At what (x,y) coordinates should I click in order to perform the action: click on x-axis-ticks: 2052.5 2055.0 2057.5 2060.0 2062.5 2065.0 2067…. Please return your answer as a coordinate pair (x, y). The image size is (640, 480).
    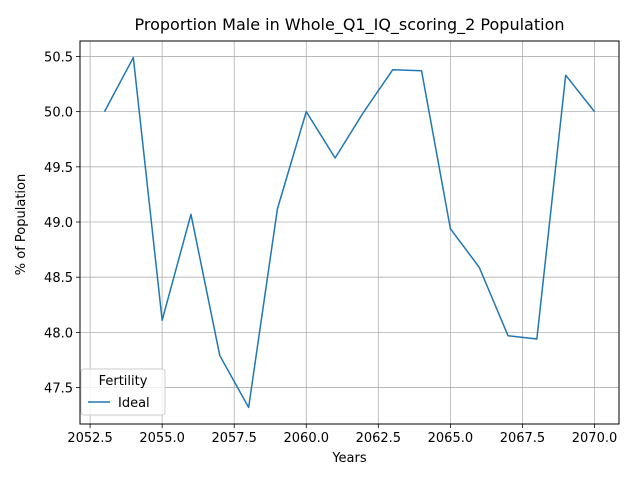
    Looking at the image, I should click on (342, 435).